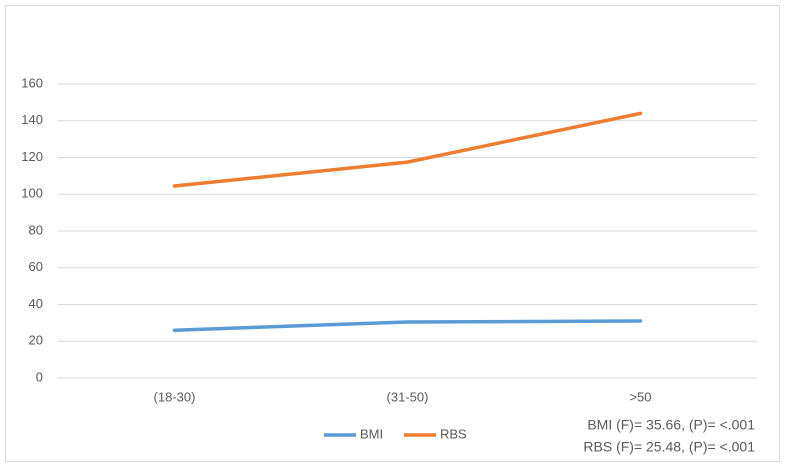 The image size is (785, 472). I want to click on y-tick-label: 60, so click(36, 266).